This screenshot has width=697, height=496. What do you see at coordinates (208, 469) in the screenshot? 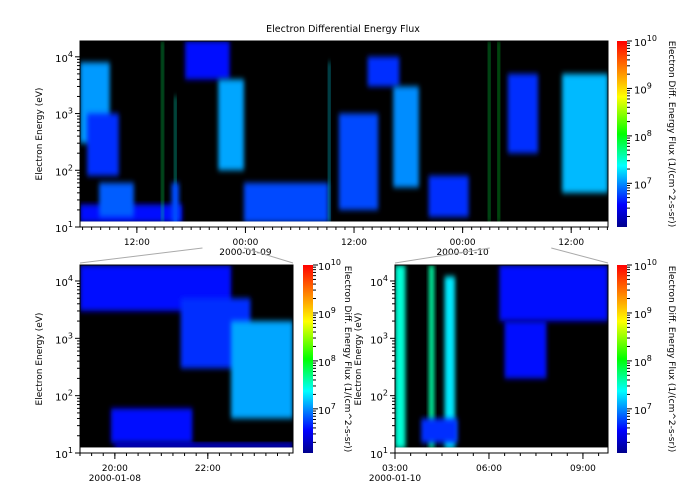
I see `x-tick-label: 22:00` at bounding box center [208, 469].